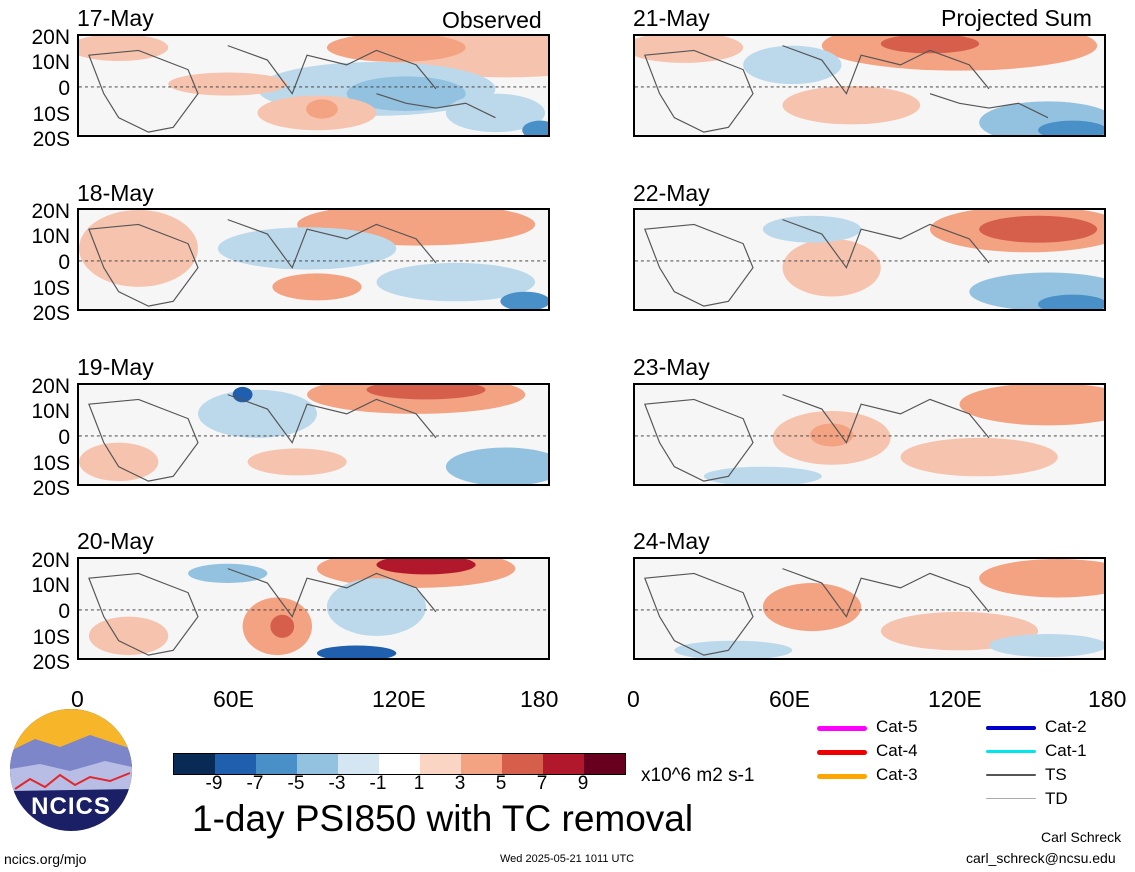 This screenshot has height=872, width=1135. Describe the element at coordinates (296, 783) in the screenshot. I see `colorbar-tick: -5` at that location.